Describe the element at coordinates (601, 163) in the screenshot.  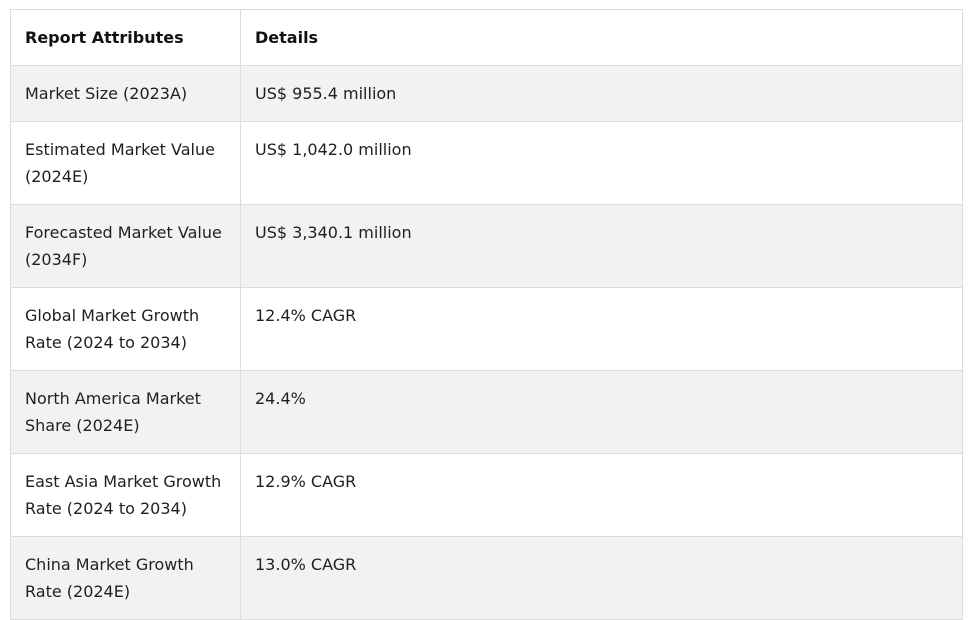
I see `detail-cell: US$ 1,042.0 million` at that location.